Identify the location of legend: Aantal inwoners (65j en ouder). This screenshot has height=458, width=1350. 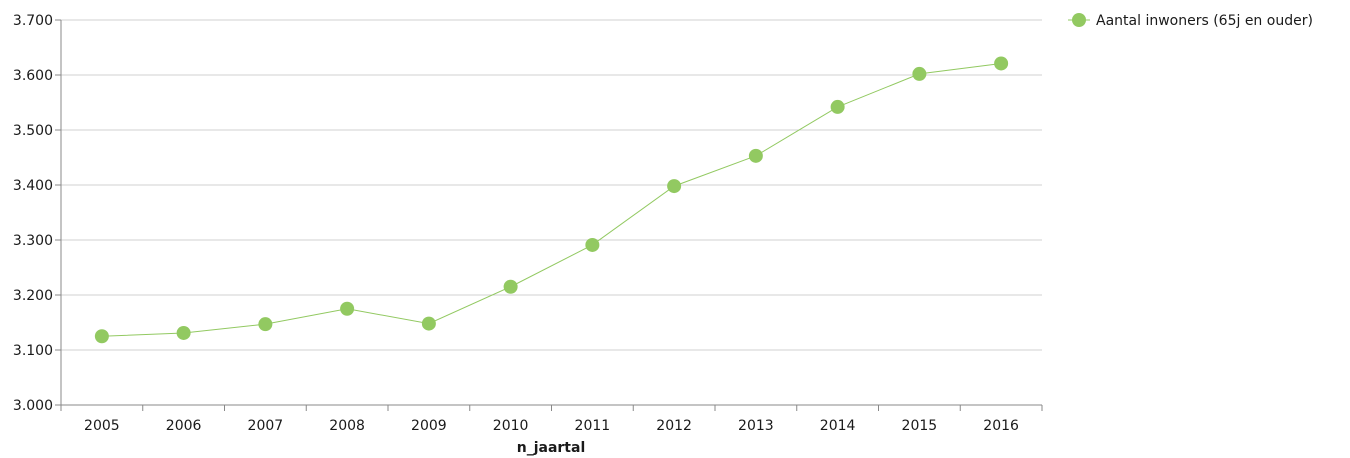
(1190, 21).